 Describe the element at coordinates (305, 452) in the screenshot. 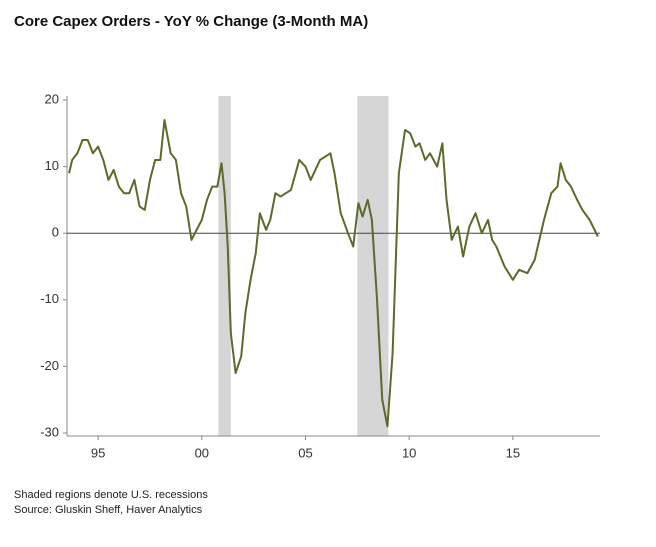

I see `x-tick-label: 05` at that location.